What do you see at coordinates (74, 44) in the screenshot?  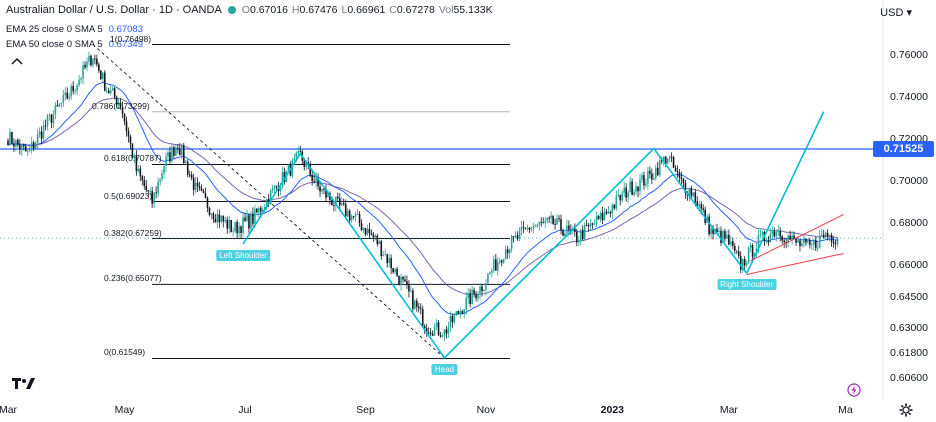 I see `ema50-legend: EMA 50 close 0 SMA 5 0.67349` at bounding box center [74, 44].